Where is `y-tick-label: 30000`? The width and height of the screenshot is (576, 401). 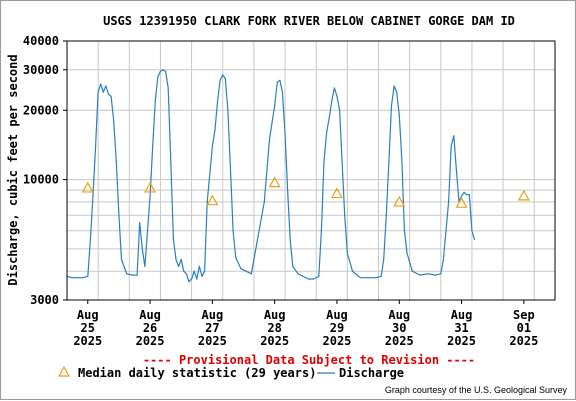
y-tick-label: 30000 is located at coordinates (41, 70).